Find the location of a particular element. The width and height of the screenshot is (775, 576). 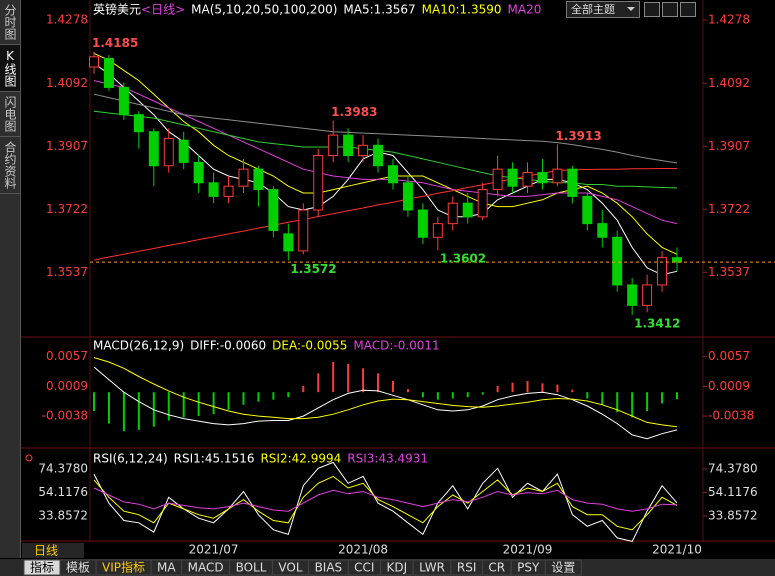

tab-label: BOLL is located at coordinates (251, 568).